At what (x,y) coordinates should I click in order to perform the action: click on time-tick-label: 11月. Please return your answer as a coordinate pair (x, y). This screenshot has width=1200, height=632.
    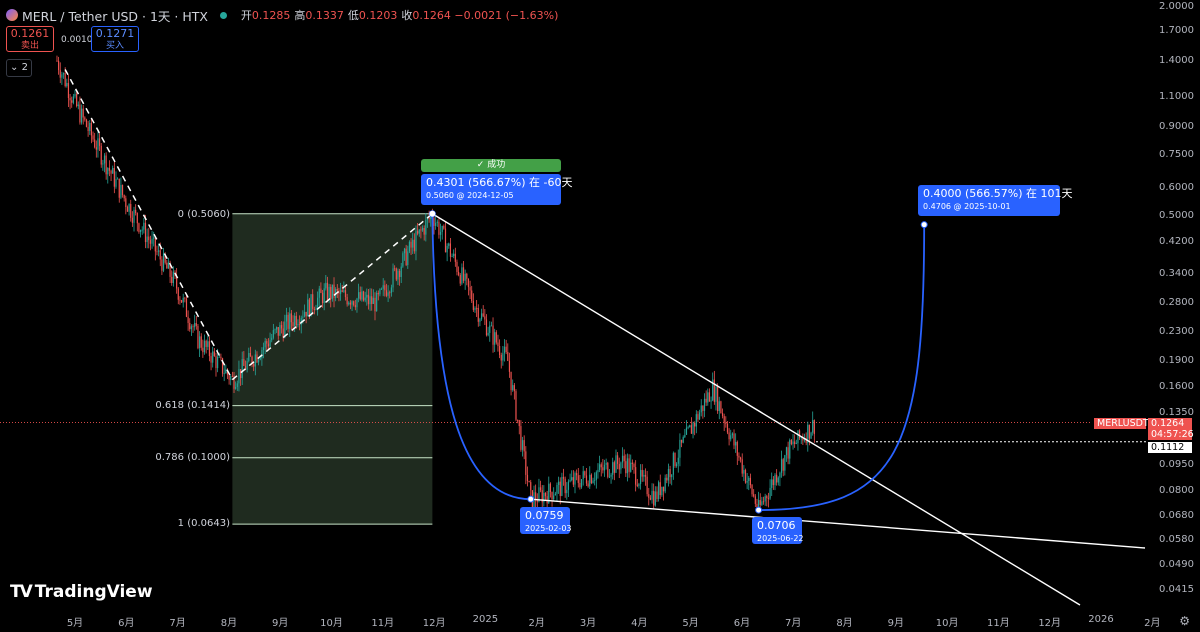
    Looking at the image, I should click on (998, 623).